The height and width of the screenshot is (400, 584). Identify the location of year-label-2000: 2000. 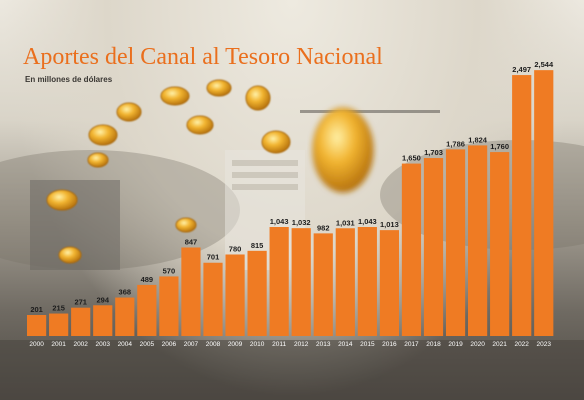
(36, 344).